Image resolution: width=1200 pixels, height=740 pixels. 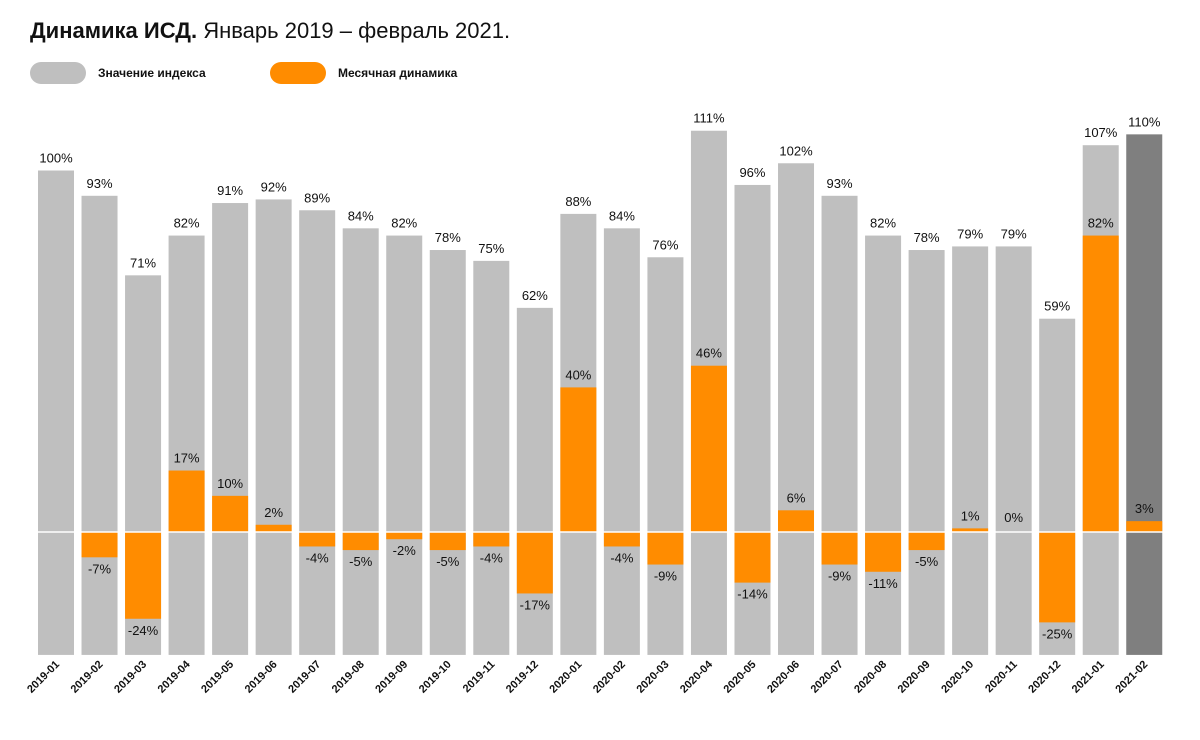 What do you see at coordinates (143, 630) in the screenshot?
I see `monthly-value-label: -24%` at bounding box center [143, 630].